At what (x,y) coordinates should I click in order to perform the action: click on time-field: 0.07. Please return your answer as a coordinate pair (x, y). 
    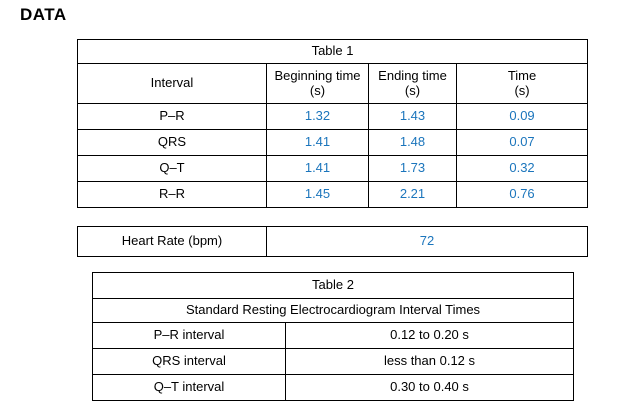
    Looking at the image, I should click on (522, 142).